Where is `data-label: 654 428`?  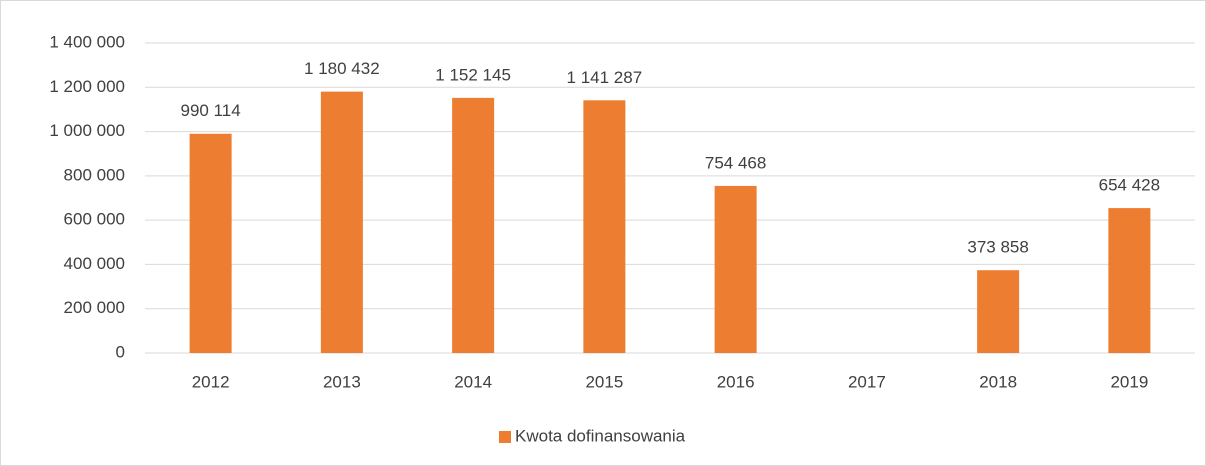 data-label: 654 428 is located at coordinates (1129, 185).